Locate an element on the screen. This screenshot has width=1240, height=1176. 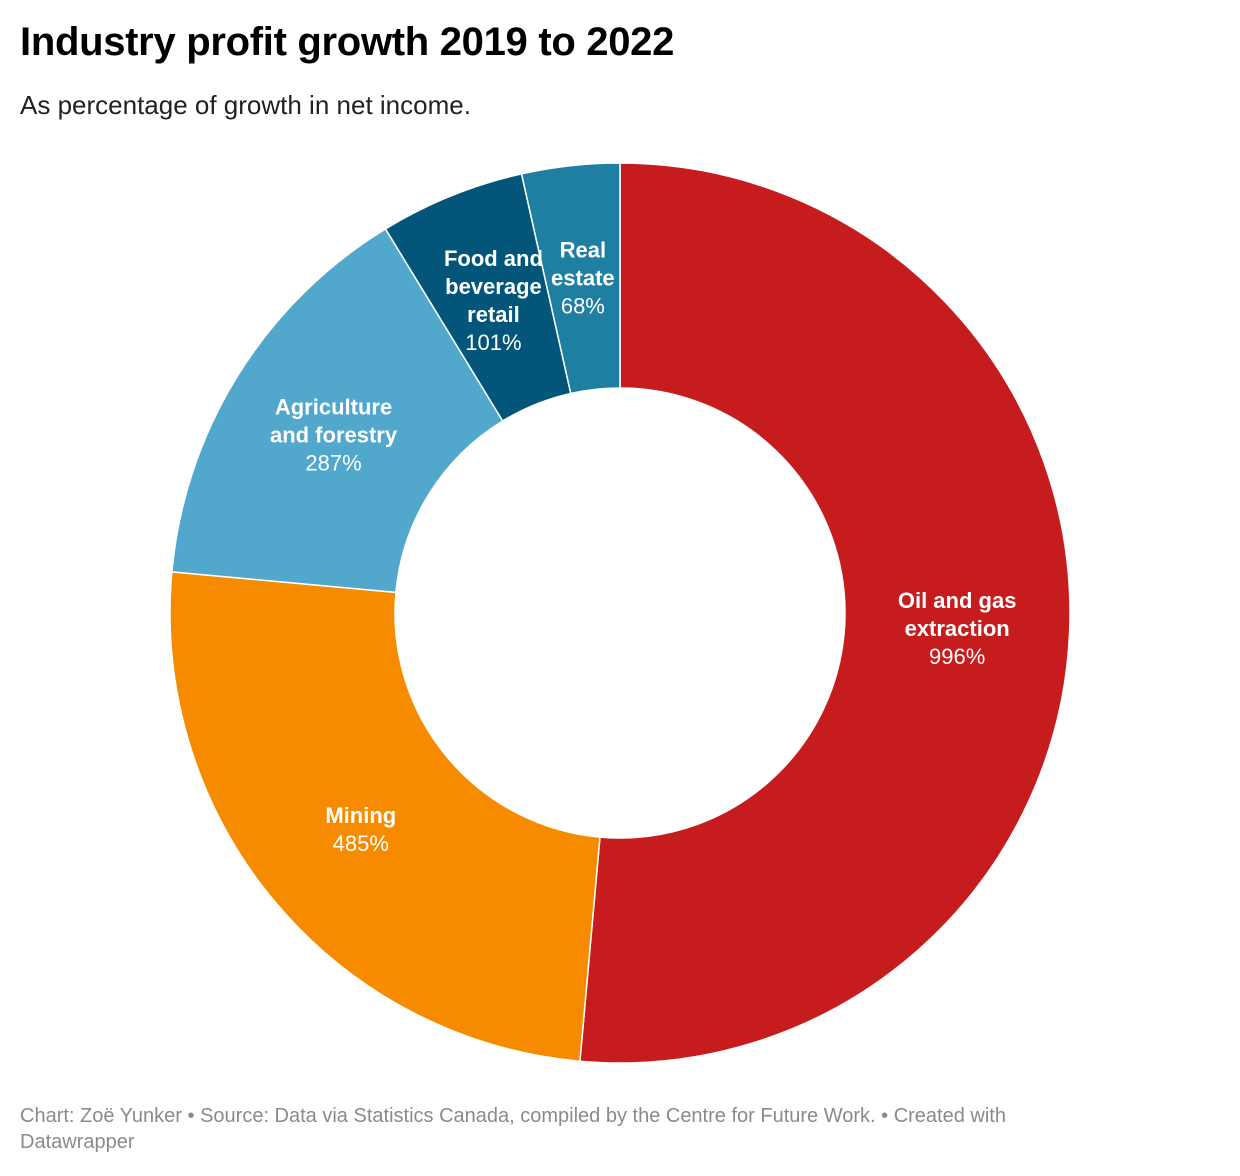
footer-credit: Chart: Zoë Yunker is located at coordinates (101, 1116).